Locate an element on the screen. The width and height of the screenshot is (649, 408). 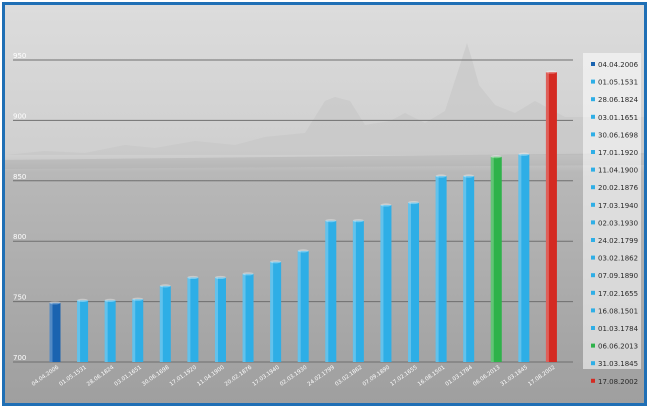
legend-label: 30.06.1698 is located at coordinates (618, 135).